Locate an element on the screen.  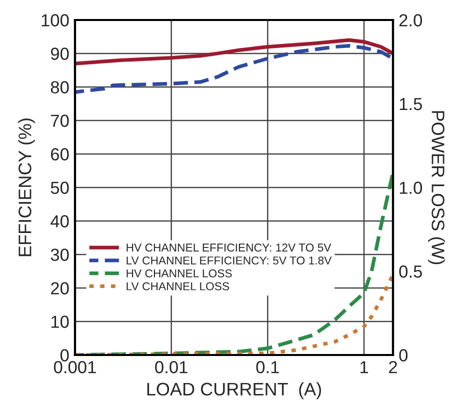
y2-tick-label: 0 is located at coordinates (403, 355).